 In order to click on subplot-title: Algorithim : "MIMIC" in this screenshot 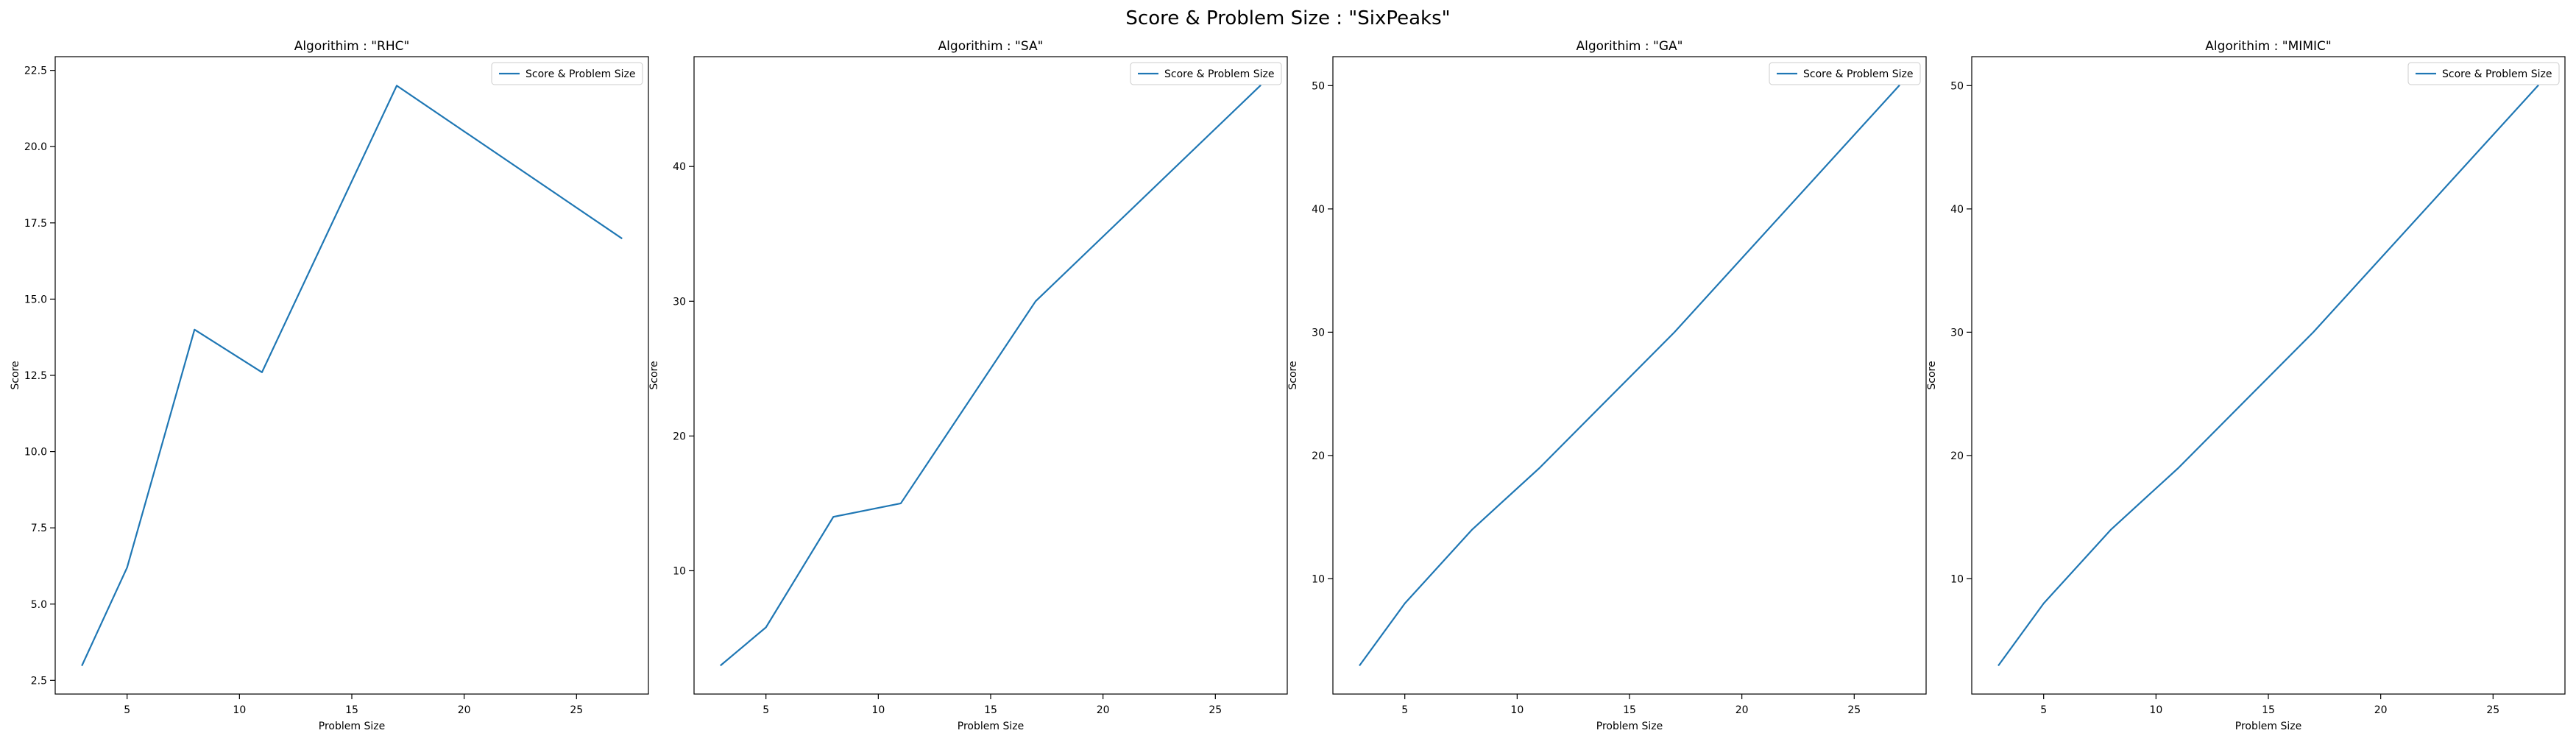, I will do `click(2268, 46)`.